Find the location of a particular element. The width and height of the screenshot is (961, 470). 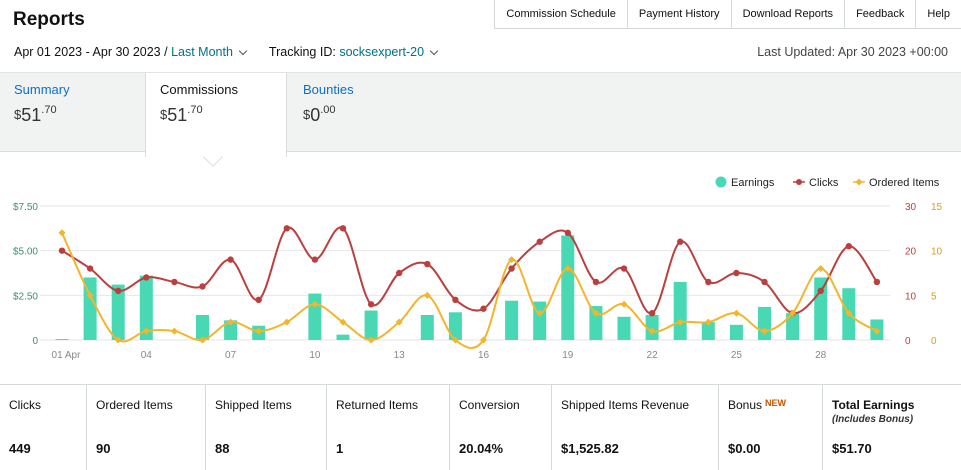

new-badge: NEW is located at coordinates (776, 403).